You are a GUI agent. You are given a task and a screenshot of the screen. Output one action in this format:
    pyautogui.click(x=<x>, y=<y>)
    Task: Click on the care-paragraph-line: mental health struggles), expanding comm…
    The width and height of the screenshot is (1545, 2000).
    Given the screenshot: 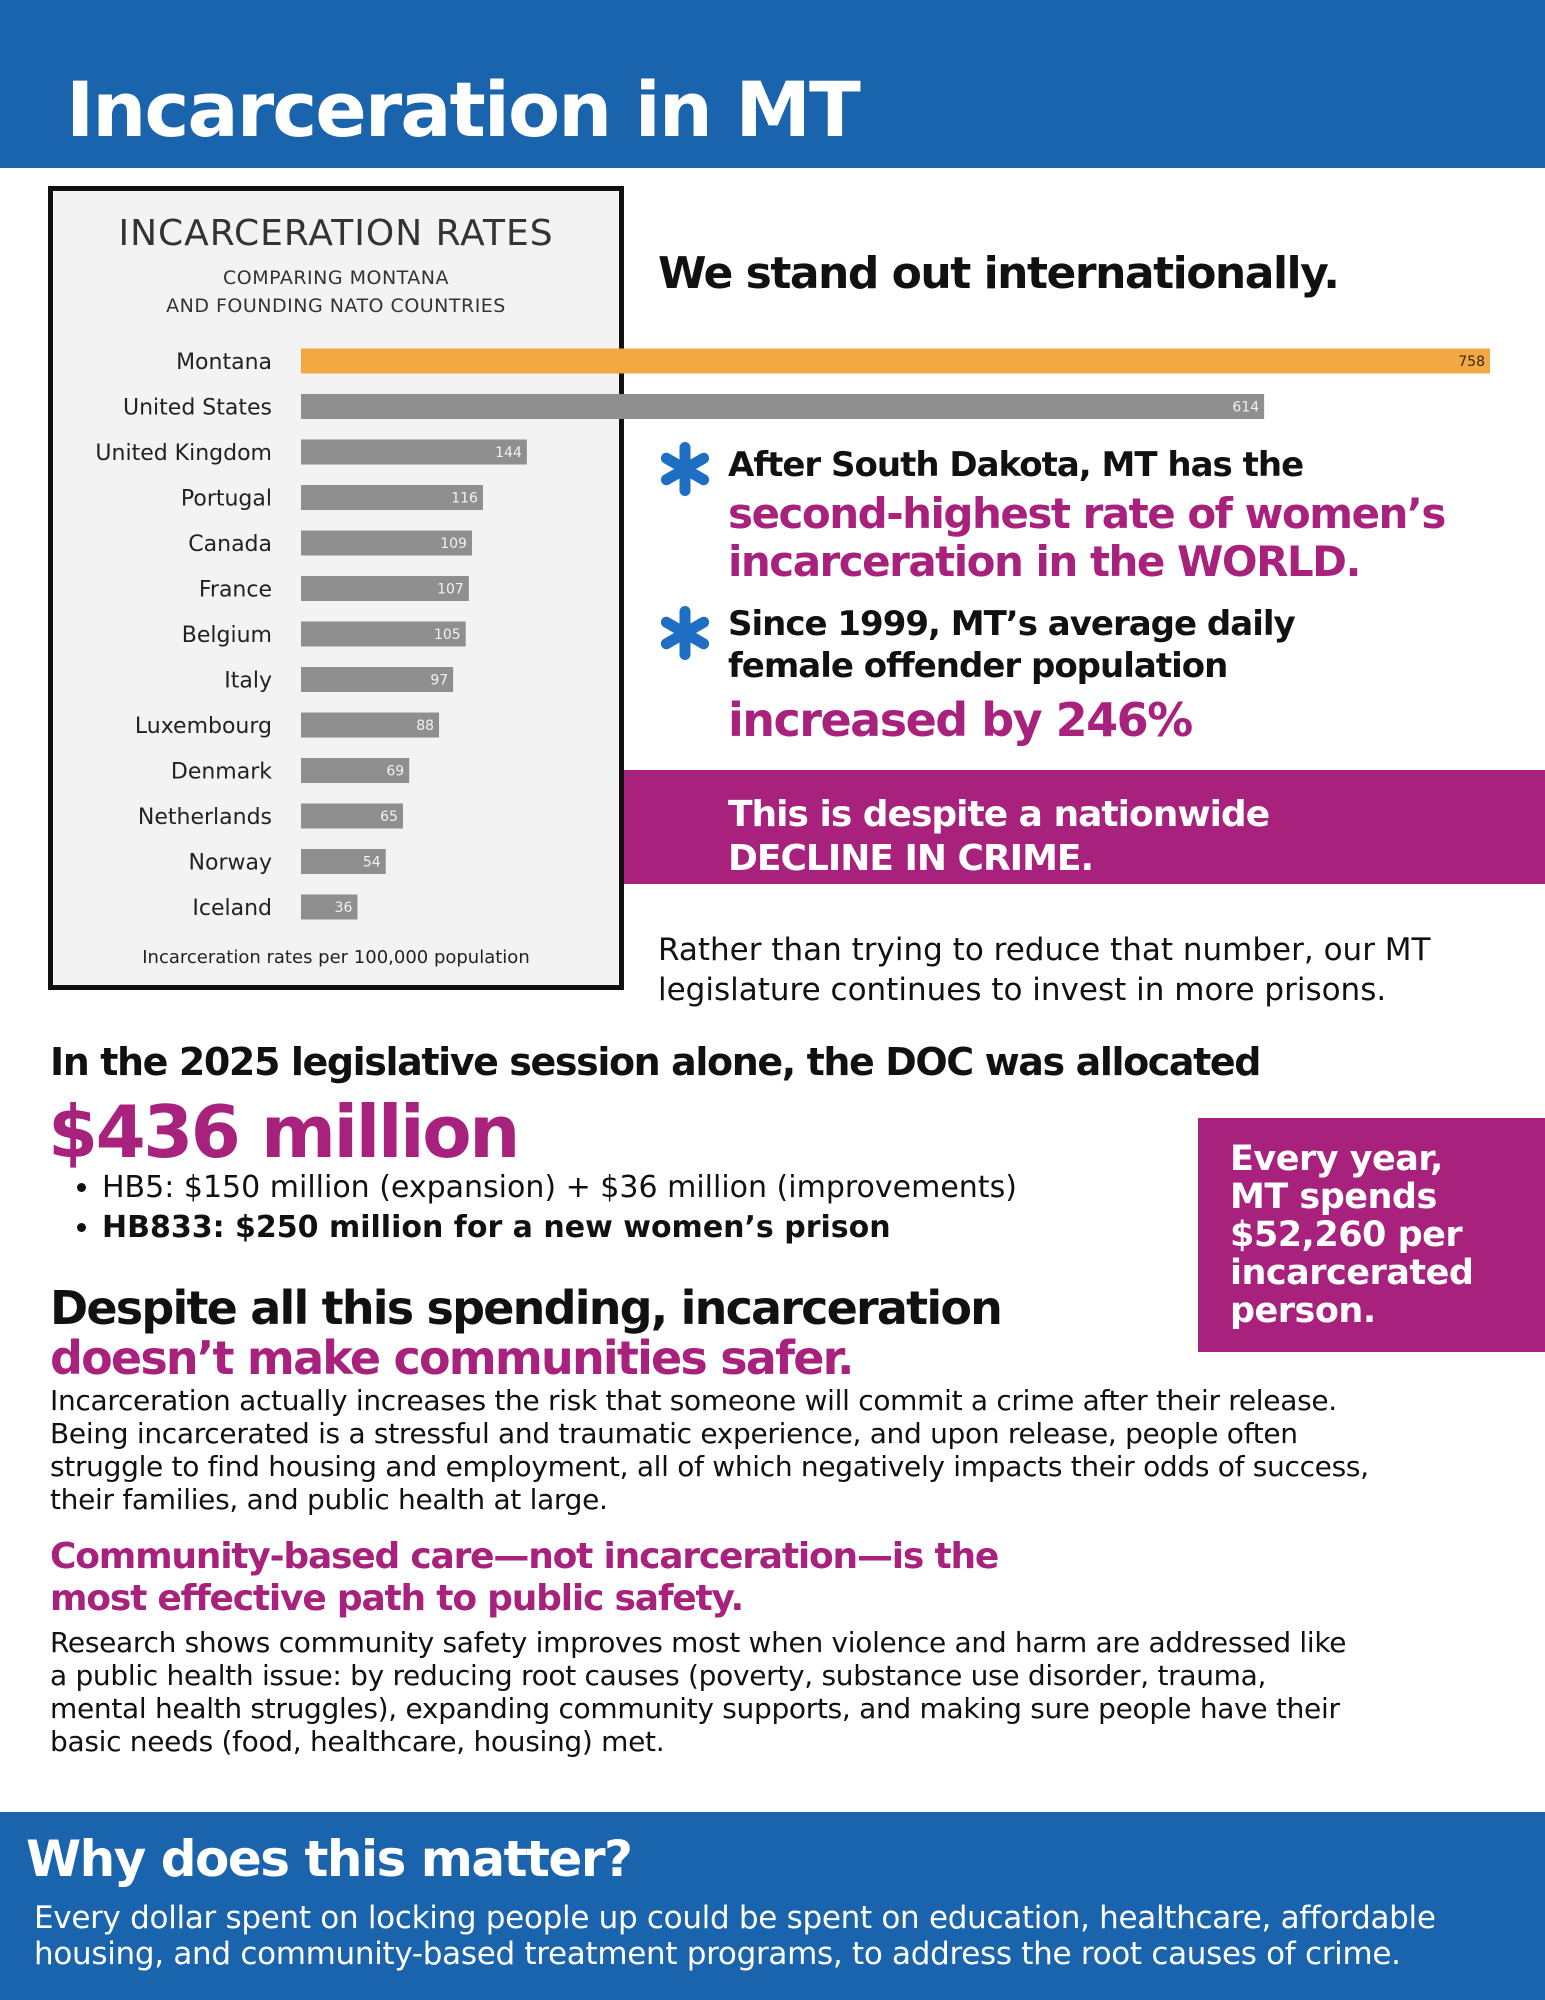 What is the action you would take?
    pyautogui.click(x=695, y=1708)
    